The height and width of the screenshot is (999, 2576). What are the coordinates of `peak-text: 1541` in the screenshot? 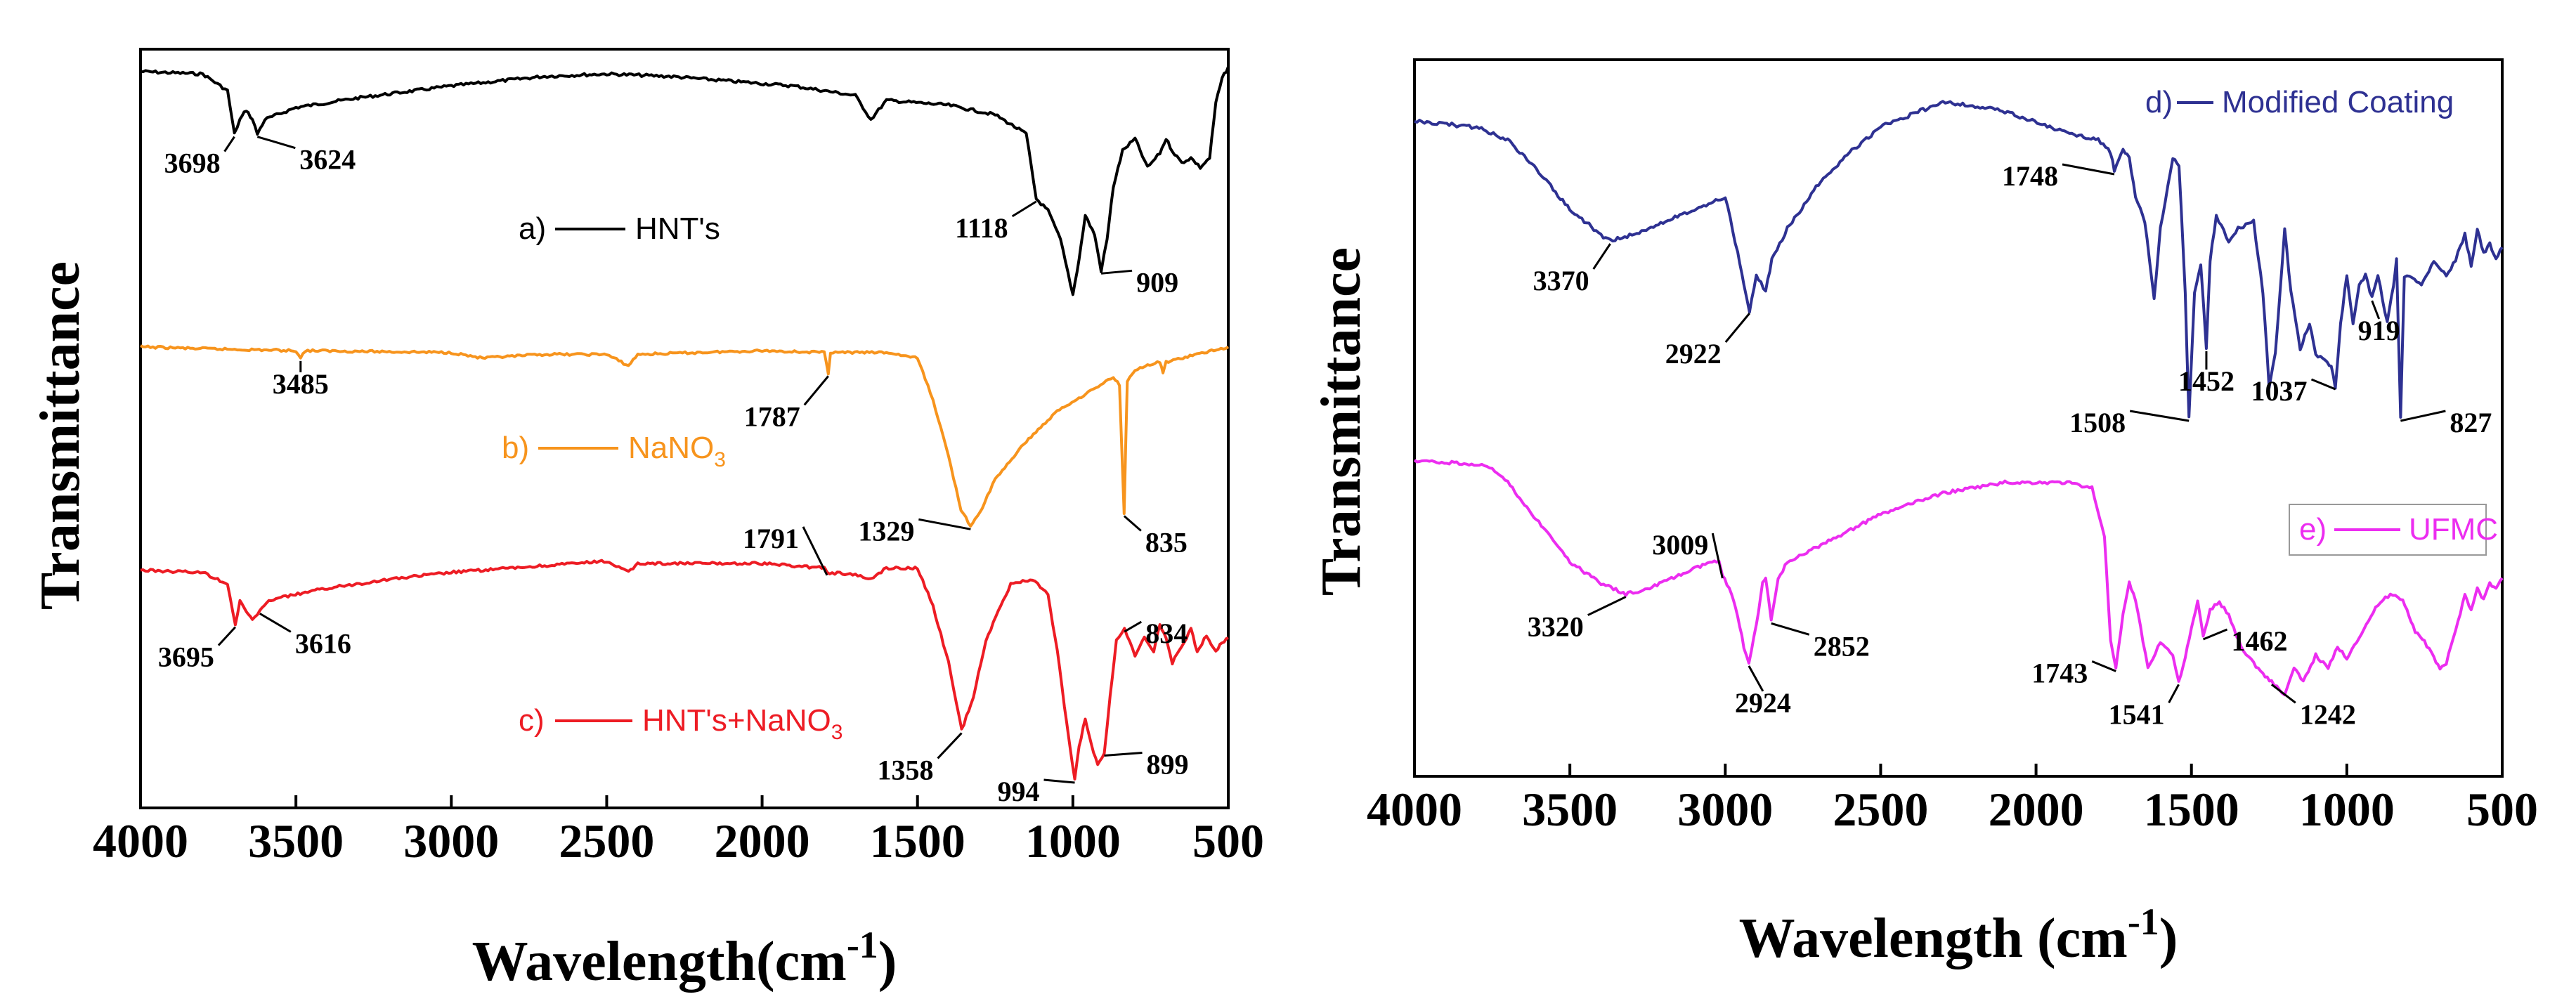 It's located at (2137, 714).